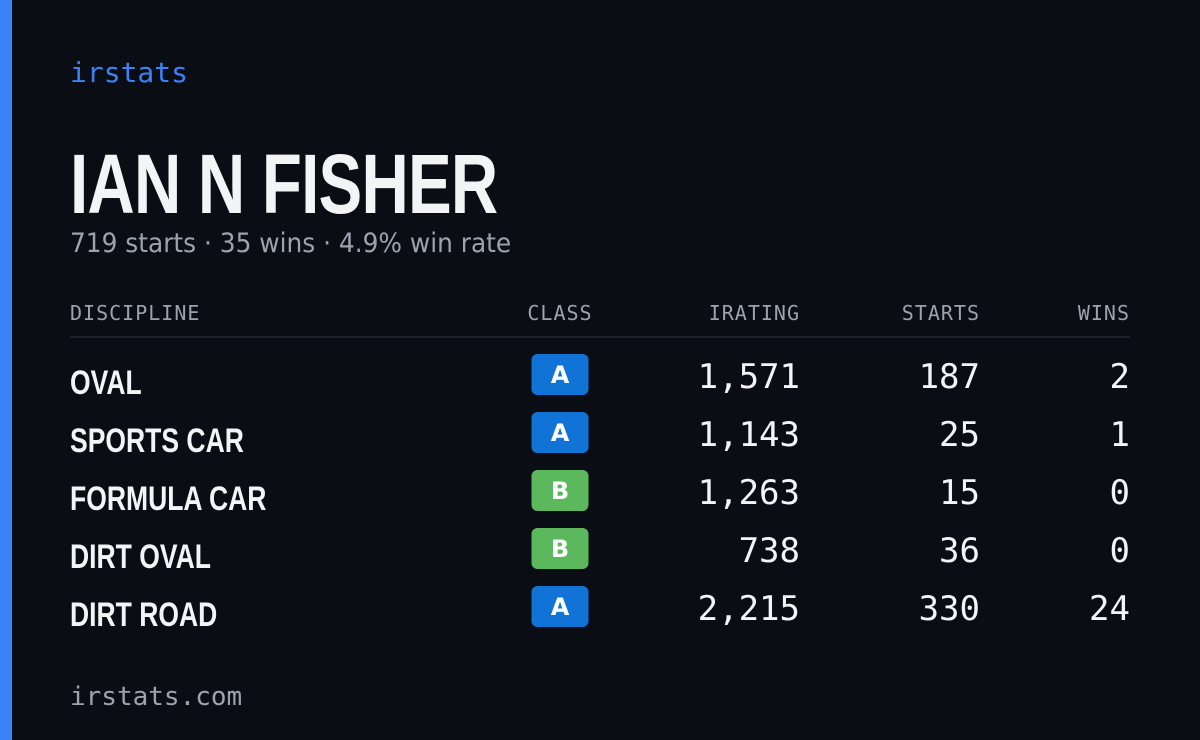 This screenshot has height=740, width=1200. I want to click on starts: 25, so click(959, 435).